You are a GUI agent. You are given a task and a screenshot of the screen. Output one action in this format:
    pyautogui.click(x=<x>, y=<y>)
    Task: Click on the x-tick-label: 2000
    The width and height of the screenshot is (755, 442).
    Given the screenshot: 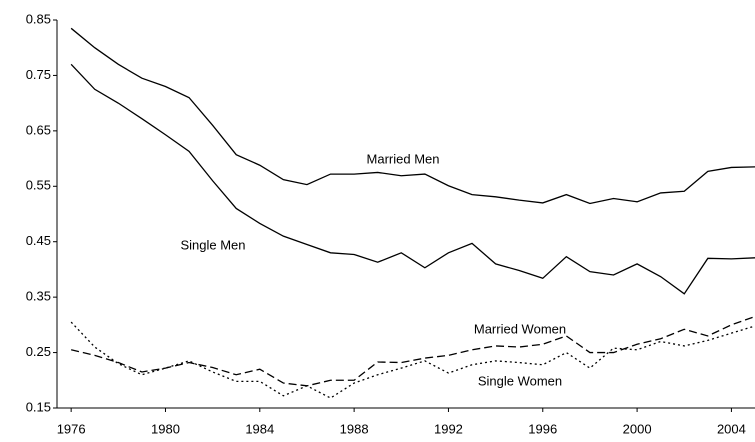 What is the action you would take?
    pyautogui.click(x=637, y=428)
    